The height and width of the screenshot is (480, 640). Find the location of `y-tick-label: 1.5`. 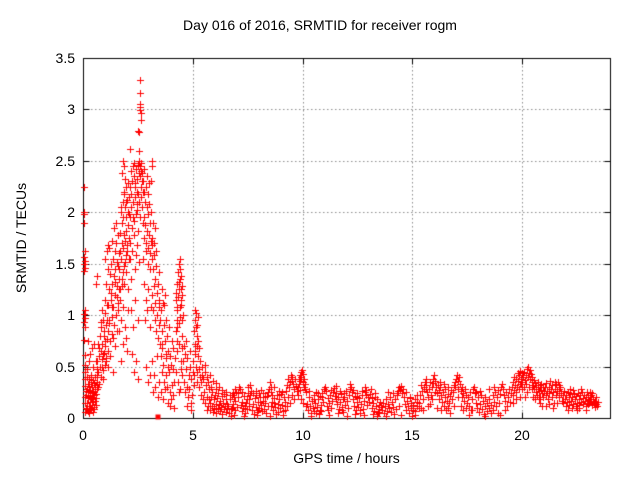

y-tick-label: 1.5 is located at coordinates (65, 264).